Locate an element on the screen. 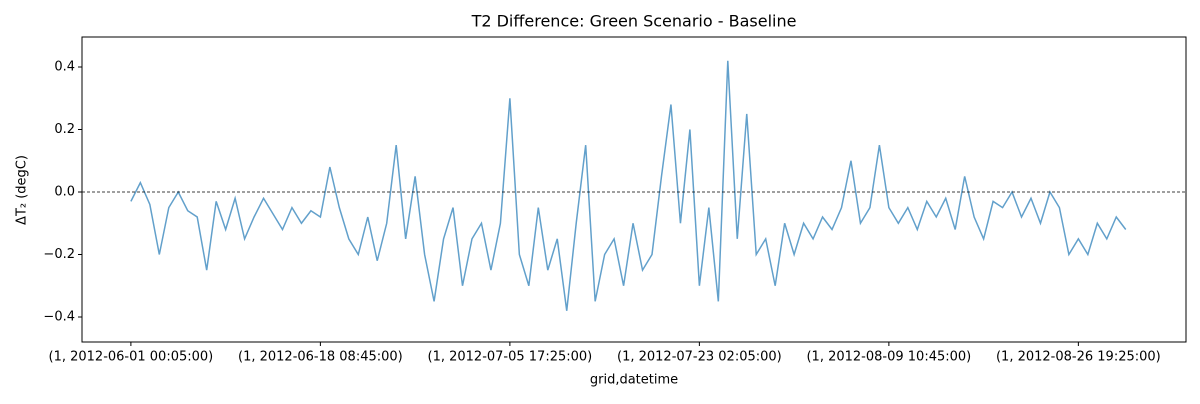 Image resolution: width=1200 pixels, height=404 pixels. x-tick-label: (1, 2012-07-23 02:05:00) is located at coordinates (699, 357).